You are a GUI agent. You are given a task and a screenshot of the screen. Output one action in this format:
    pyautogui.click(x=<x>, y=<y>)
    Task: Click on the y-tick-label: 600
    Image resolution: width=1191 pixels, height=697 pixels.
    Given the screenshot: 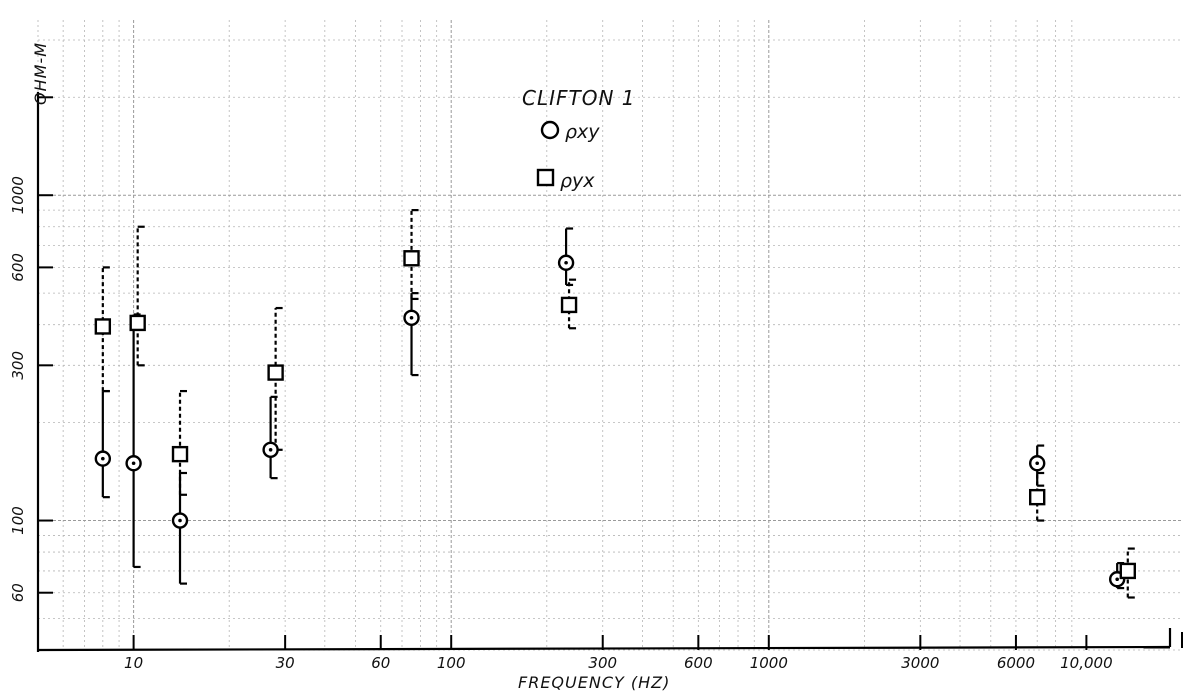 What is the action you would take?
    pyautogui.click(x=18, y=267)
    